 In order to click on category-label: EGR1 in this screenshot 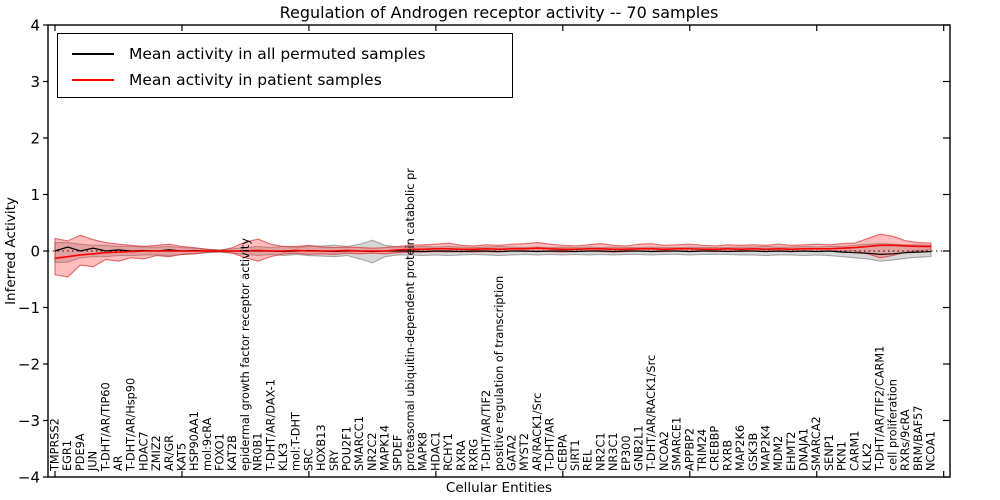, I will do `click(67, 455)`.